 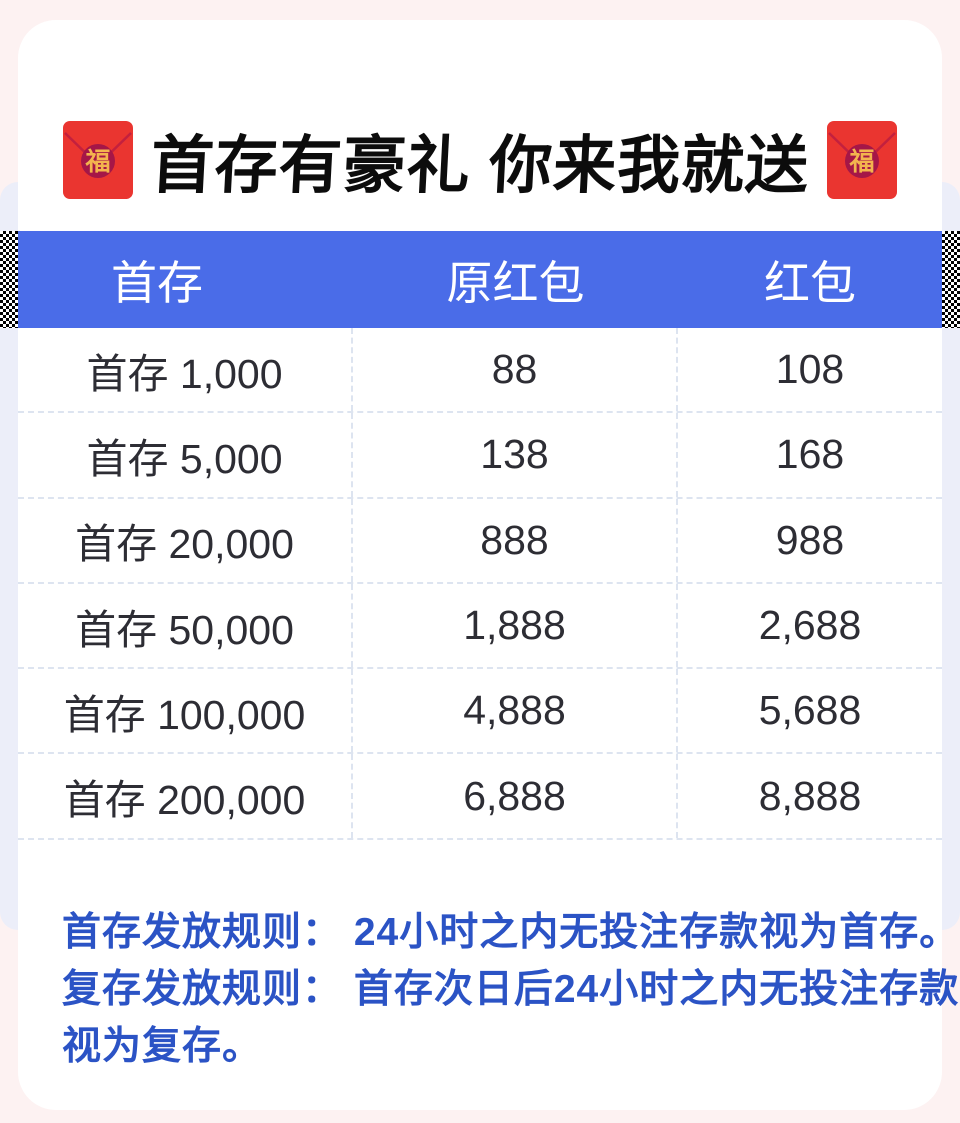 I want to click on cell-original: 138, so click(x=515, y=455).